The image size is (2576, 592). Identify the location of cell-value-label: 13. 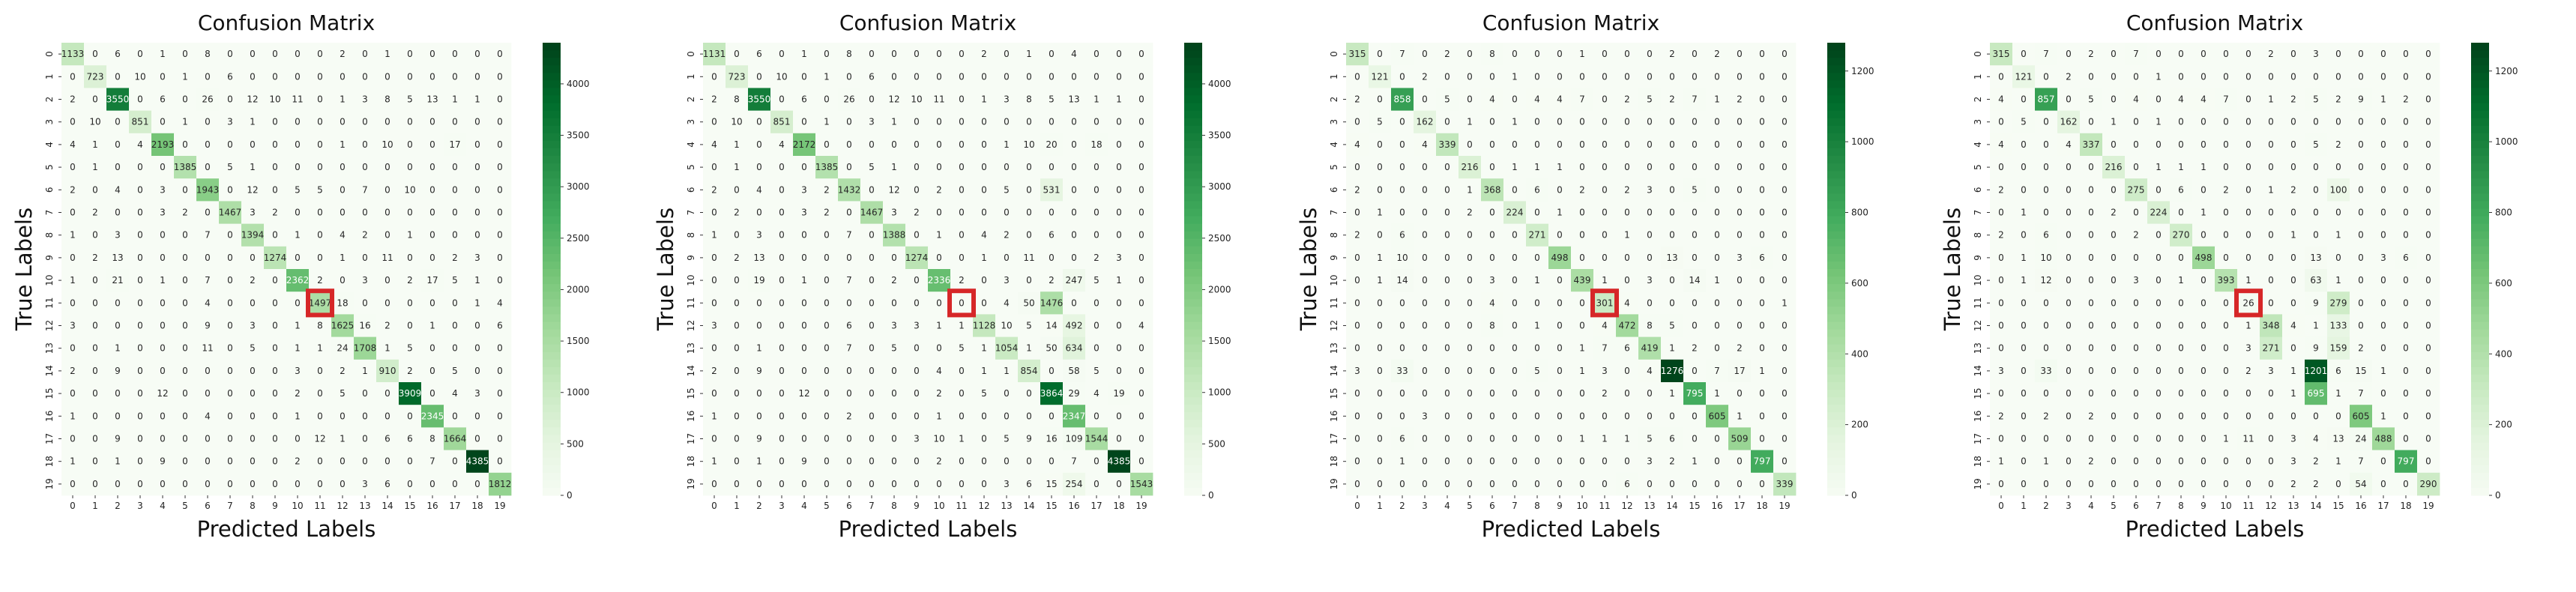
(118, 258).